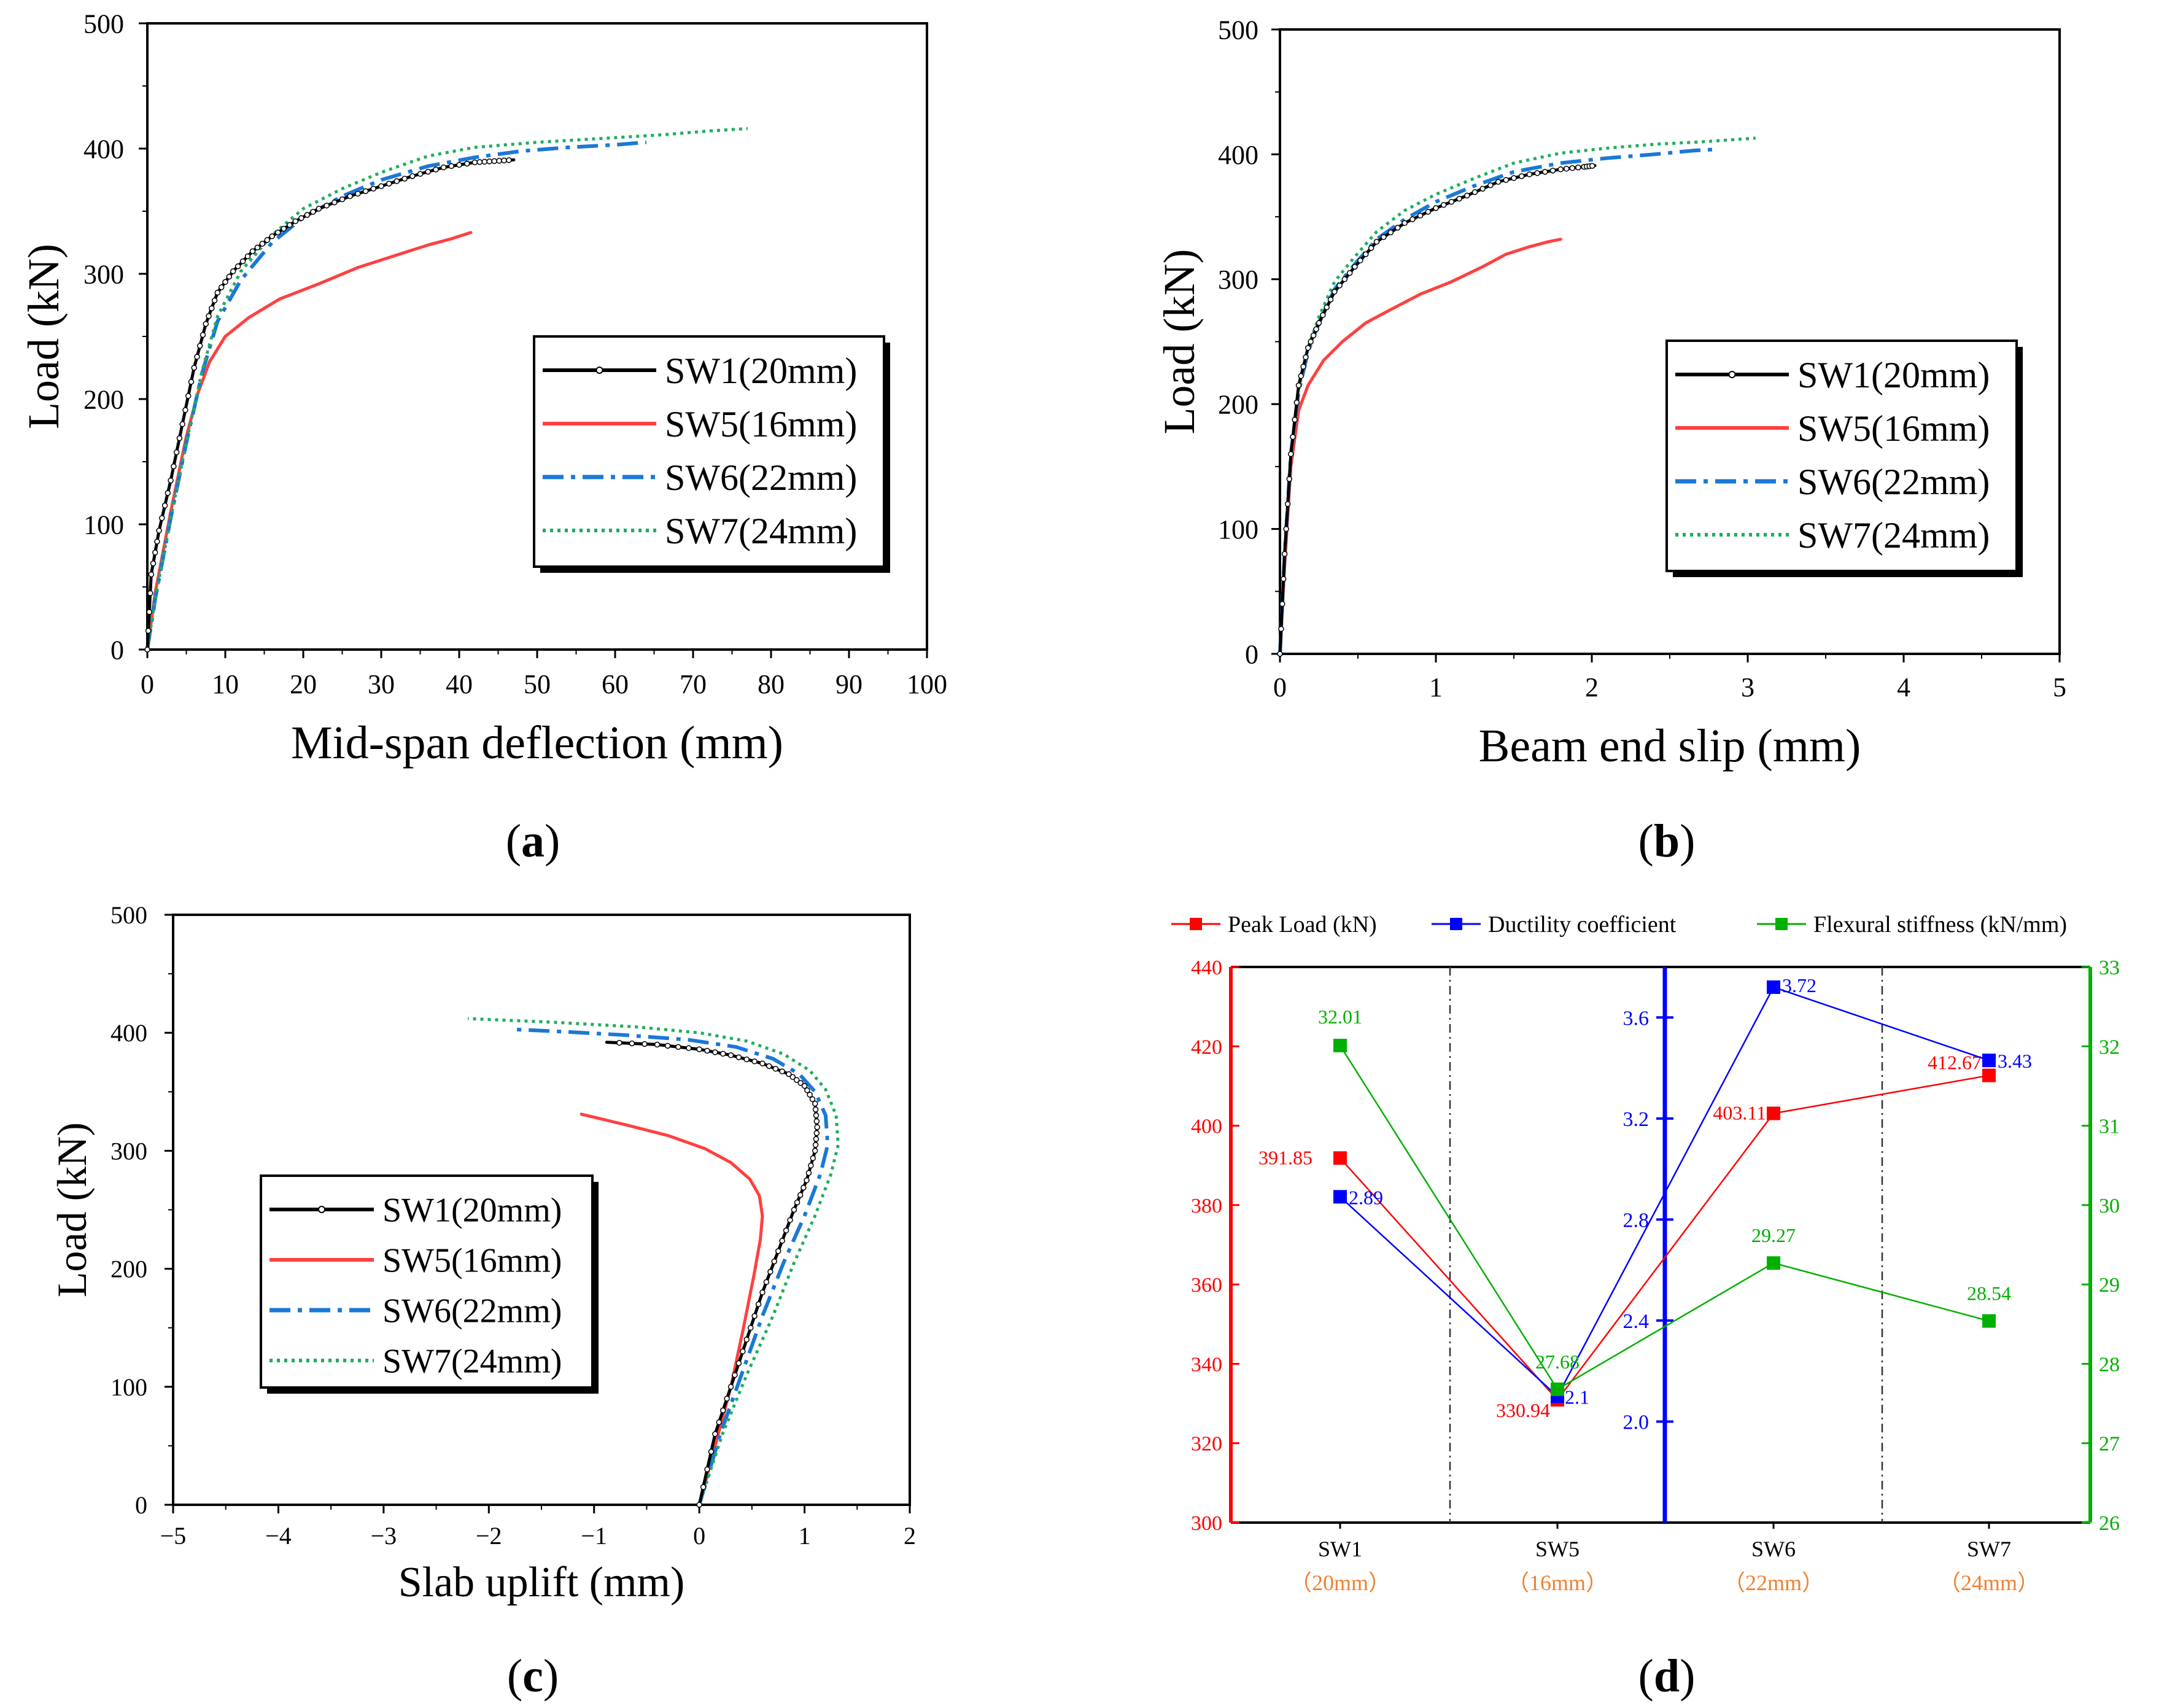 This screenshot has height=1708, width=2175. Describe the element at coordinates (384, 1536) in the screenshot. I see `x-tick-label: −3` at that location.